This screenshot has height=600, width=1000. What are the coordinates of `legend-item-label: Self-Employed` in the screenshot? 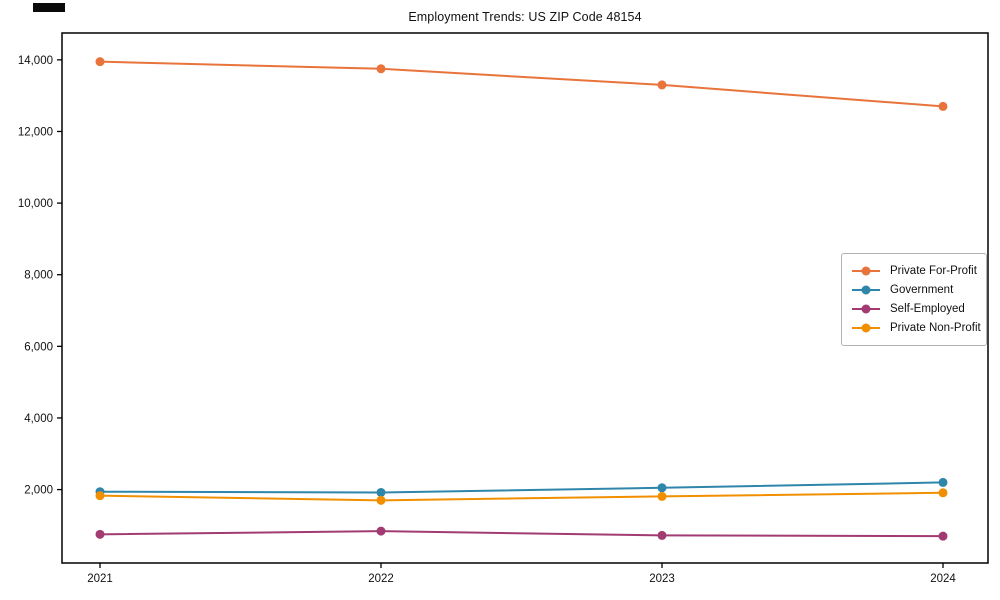 It's located at (927, 309).